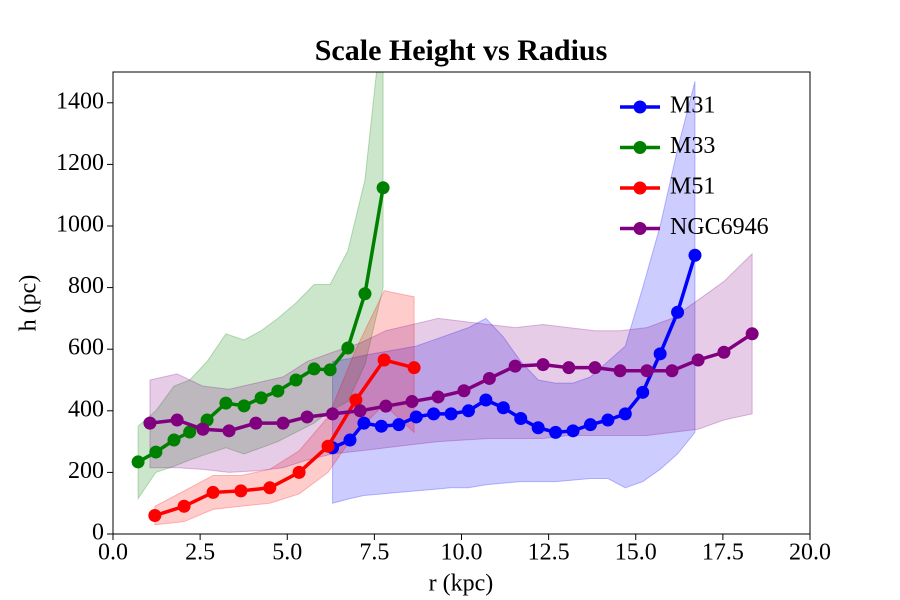  What do you see at coordinates (810, 553) in the screenshot?
I see `x-tick-label: 20.0` at bounding box center [810, 553].